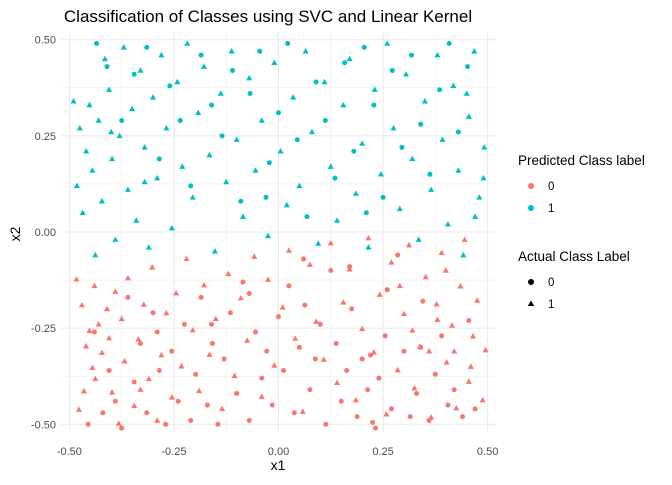 Image resolution: width=672 pixels, height=485 pixels. Describe the element at coordinates (43, 329) in the screenshot. I see `y-tick-label: -0.25` at that location.